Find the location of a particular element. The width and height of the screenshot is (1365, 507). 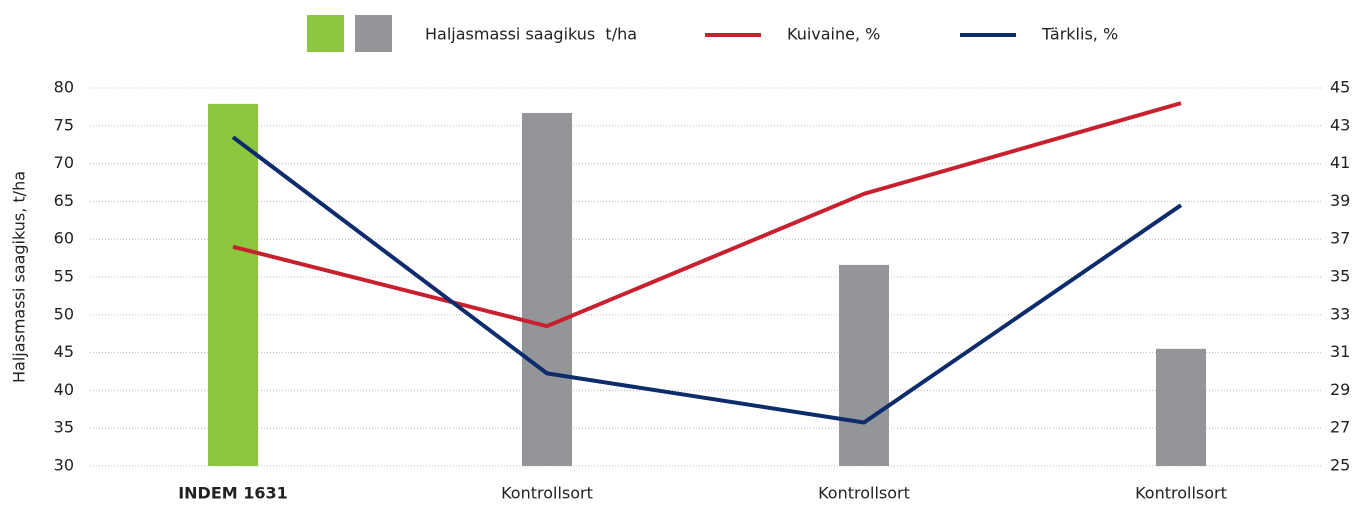

y-tick-label: 40 is located at coordinates (64, 389).